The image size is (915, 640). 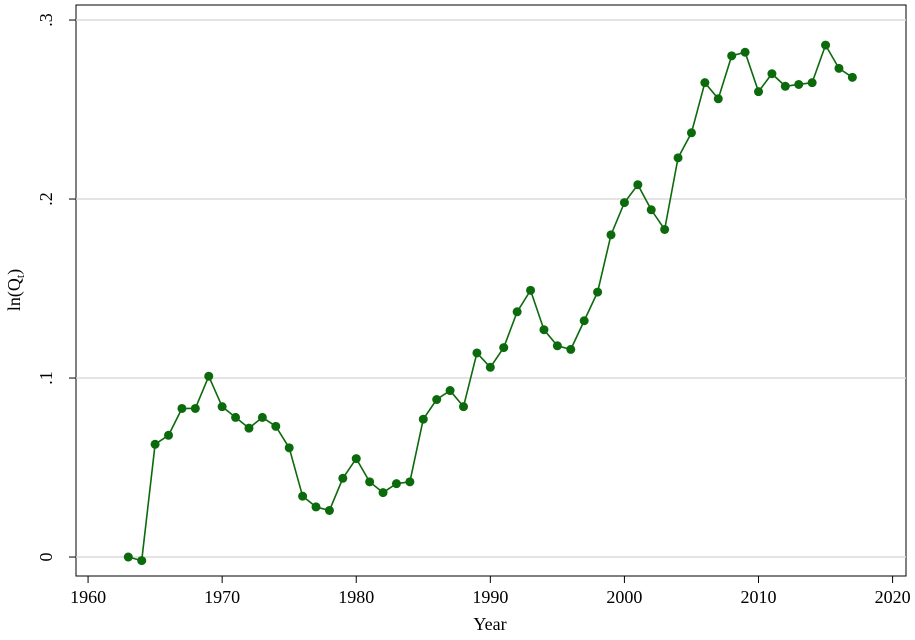 I want to click on x-tick-label: 1980, so click(x=356, y=597).